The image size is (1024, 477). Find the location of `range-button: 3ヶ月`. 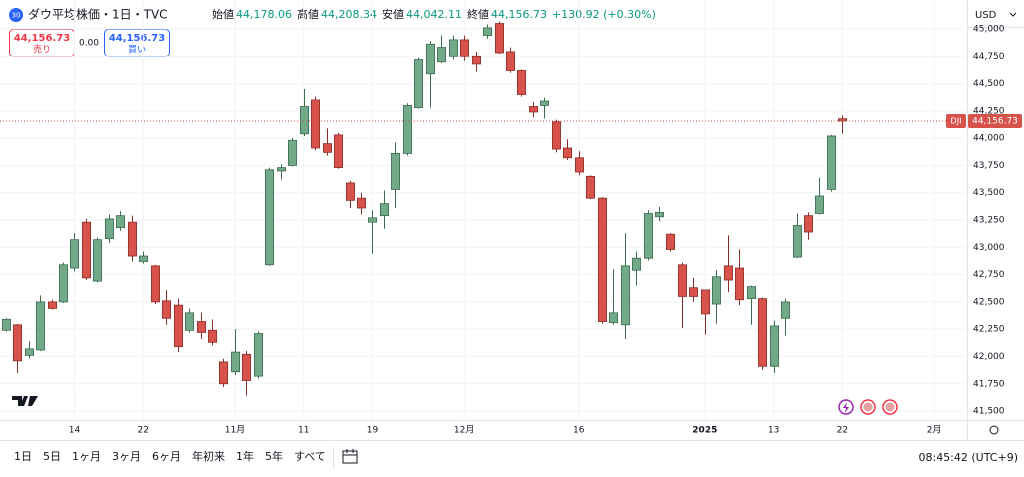

range-button: 3ヶ月 is located at coordinates (126, 456).